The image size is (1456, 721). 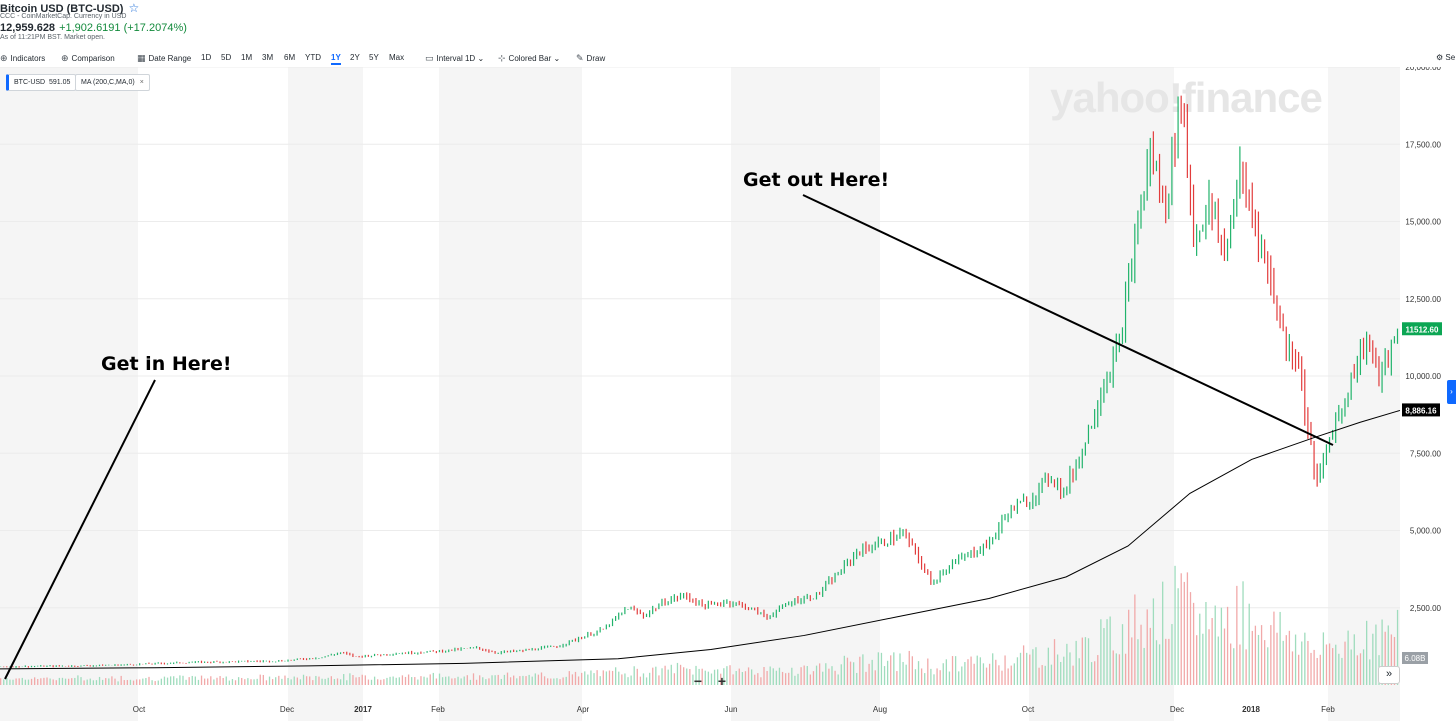 I want to click on zoom-in-button: +, so click(x=722, y=681).